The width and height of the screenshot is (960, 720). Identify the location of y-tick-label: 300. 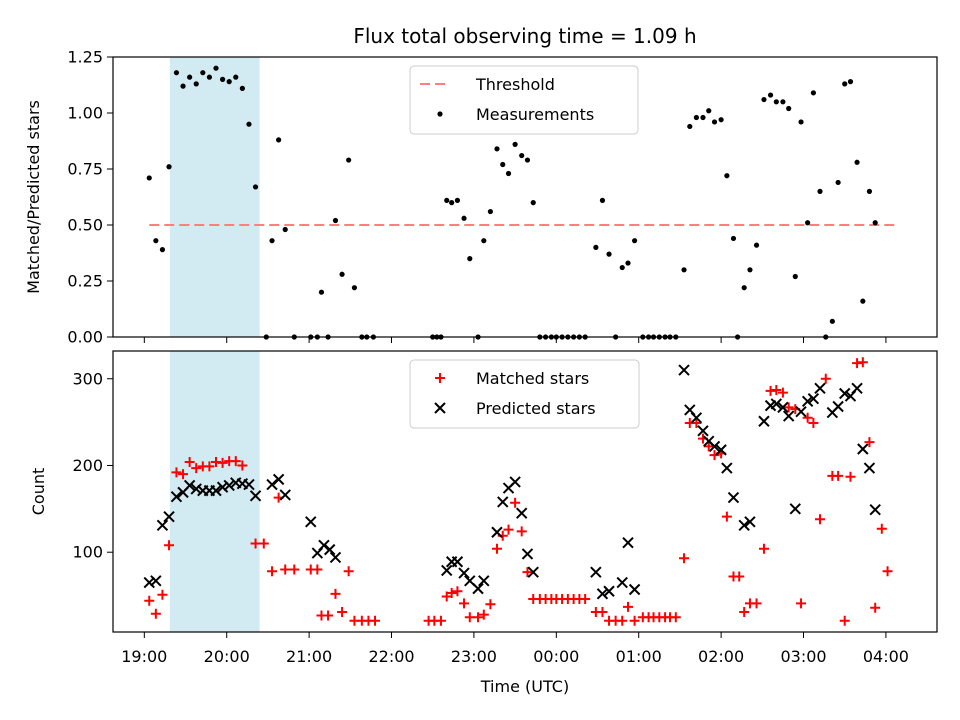
(87, 378).